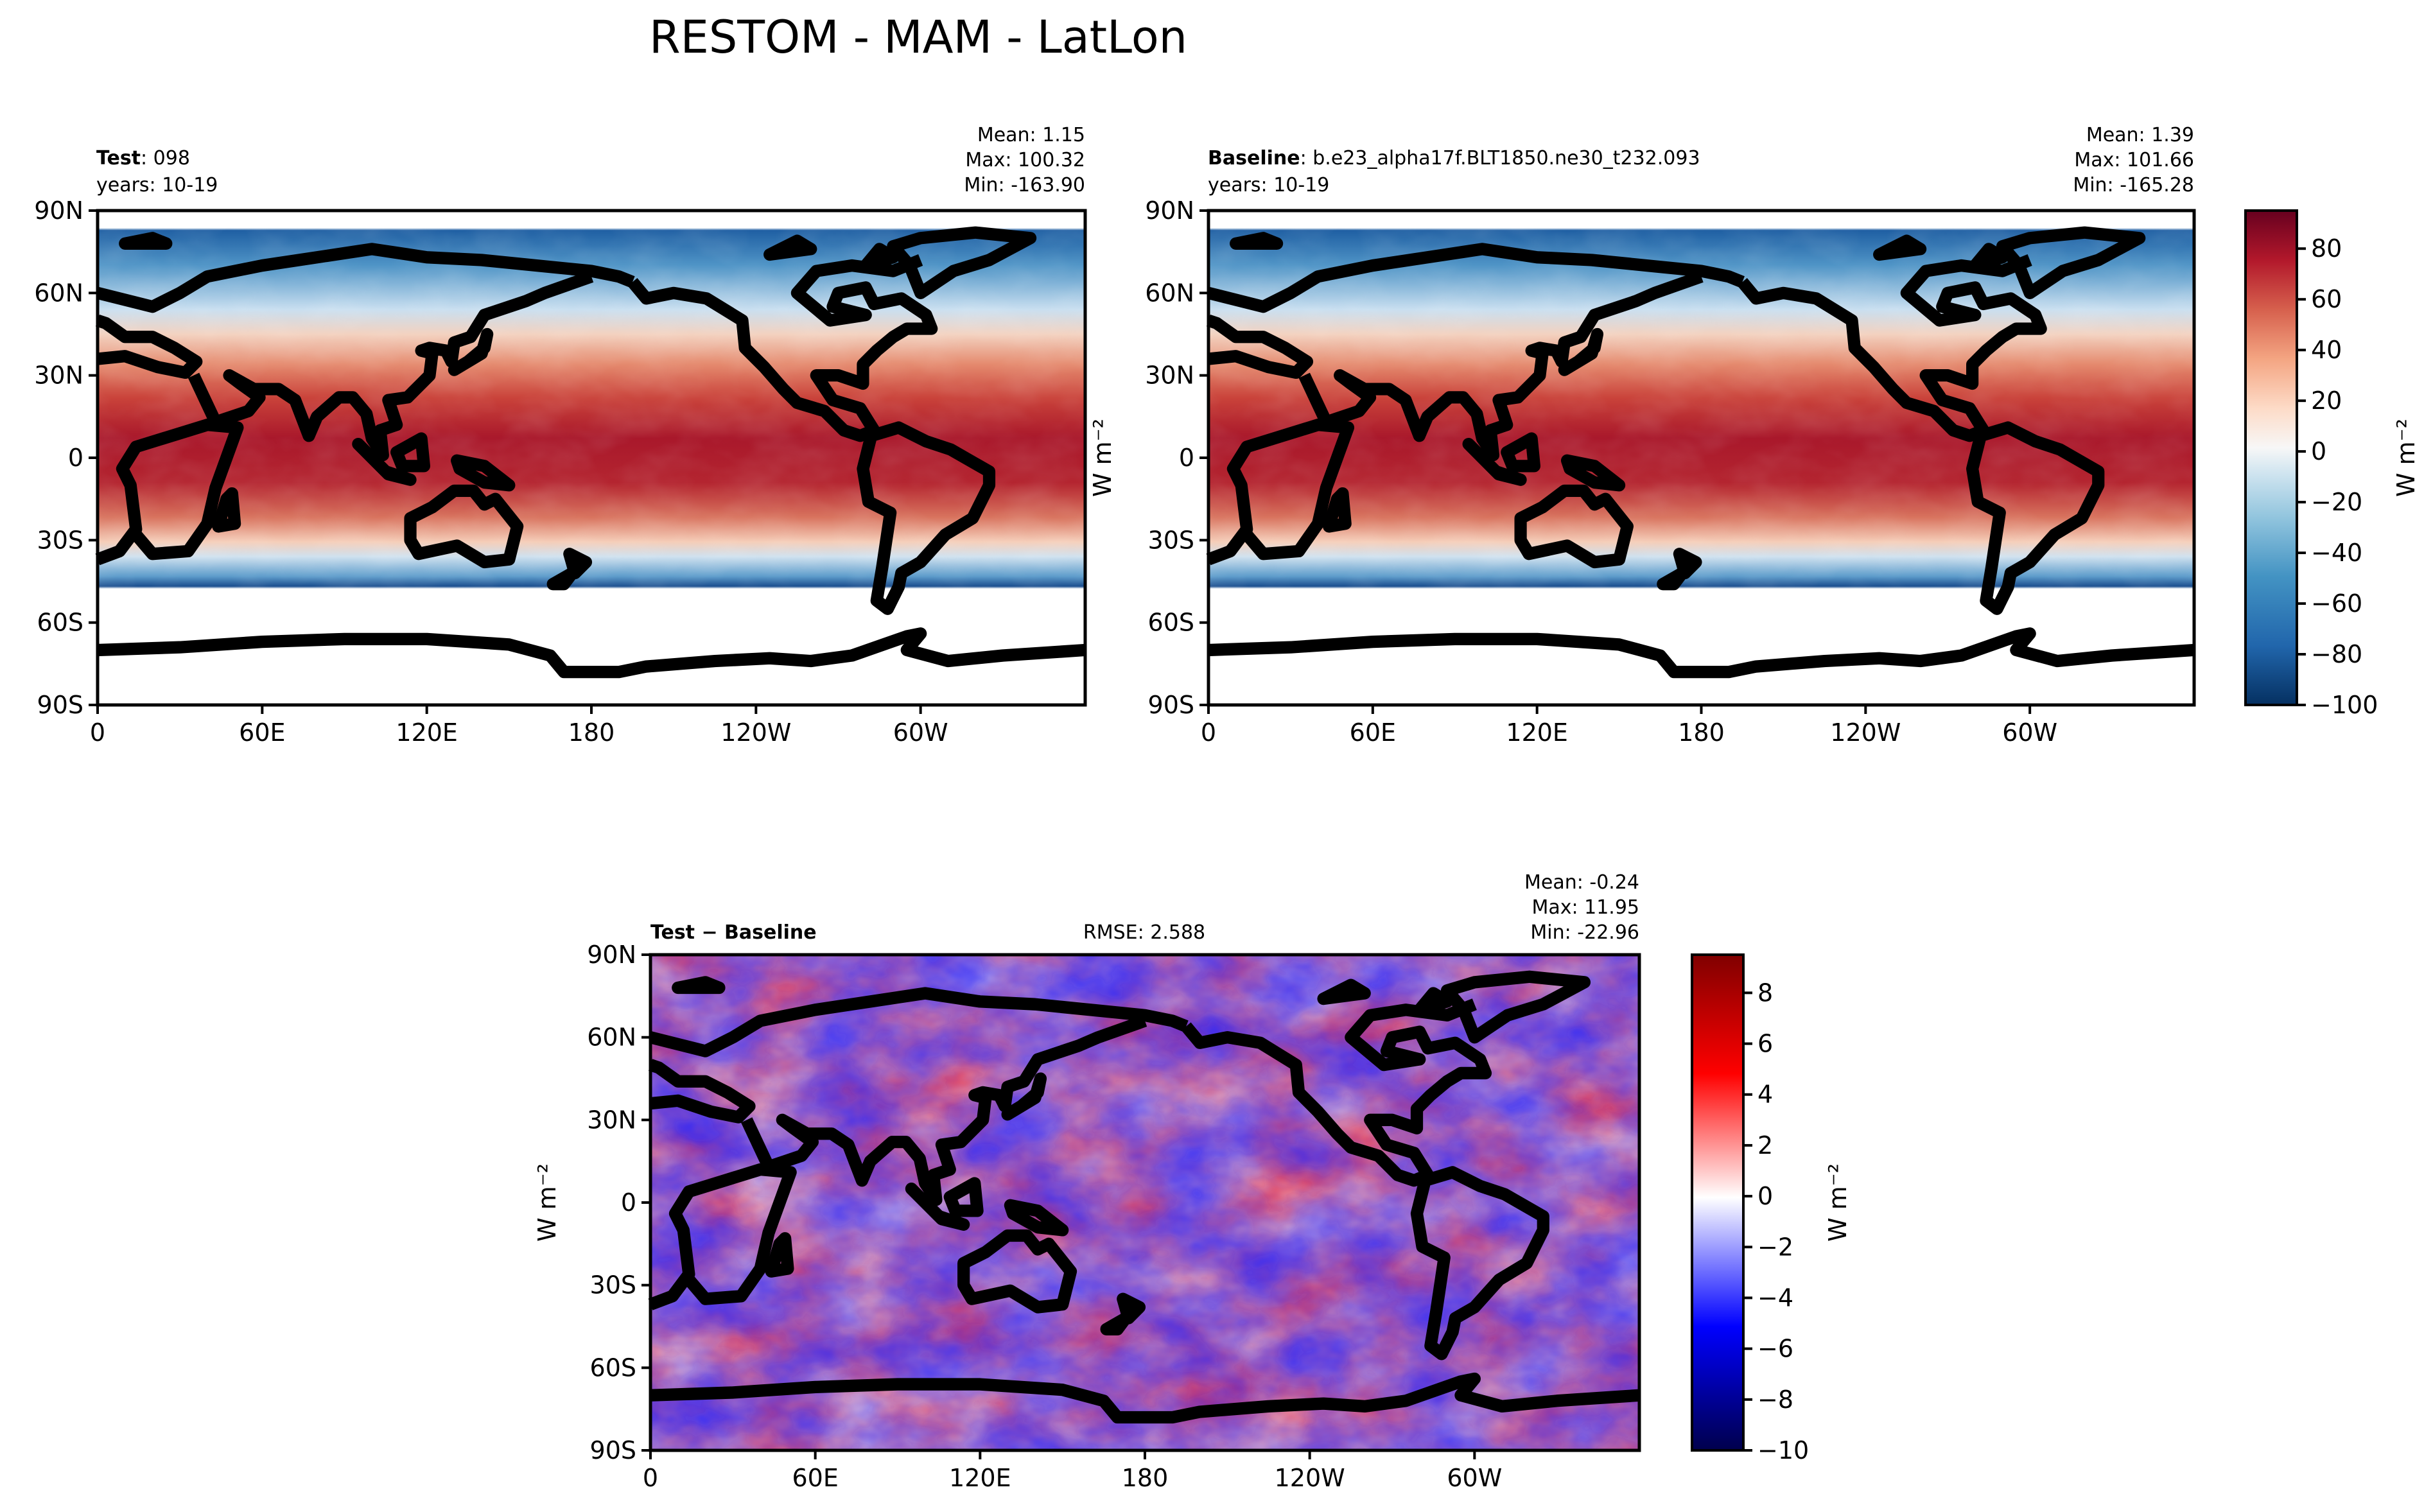  Describe the element at coordinates (1031, 135) in the screenshot. I see `panel-test-mean: Mean: 1.15` at that location.